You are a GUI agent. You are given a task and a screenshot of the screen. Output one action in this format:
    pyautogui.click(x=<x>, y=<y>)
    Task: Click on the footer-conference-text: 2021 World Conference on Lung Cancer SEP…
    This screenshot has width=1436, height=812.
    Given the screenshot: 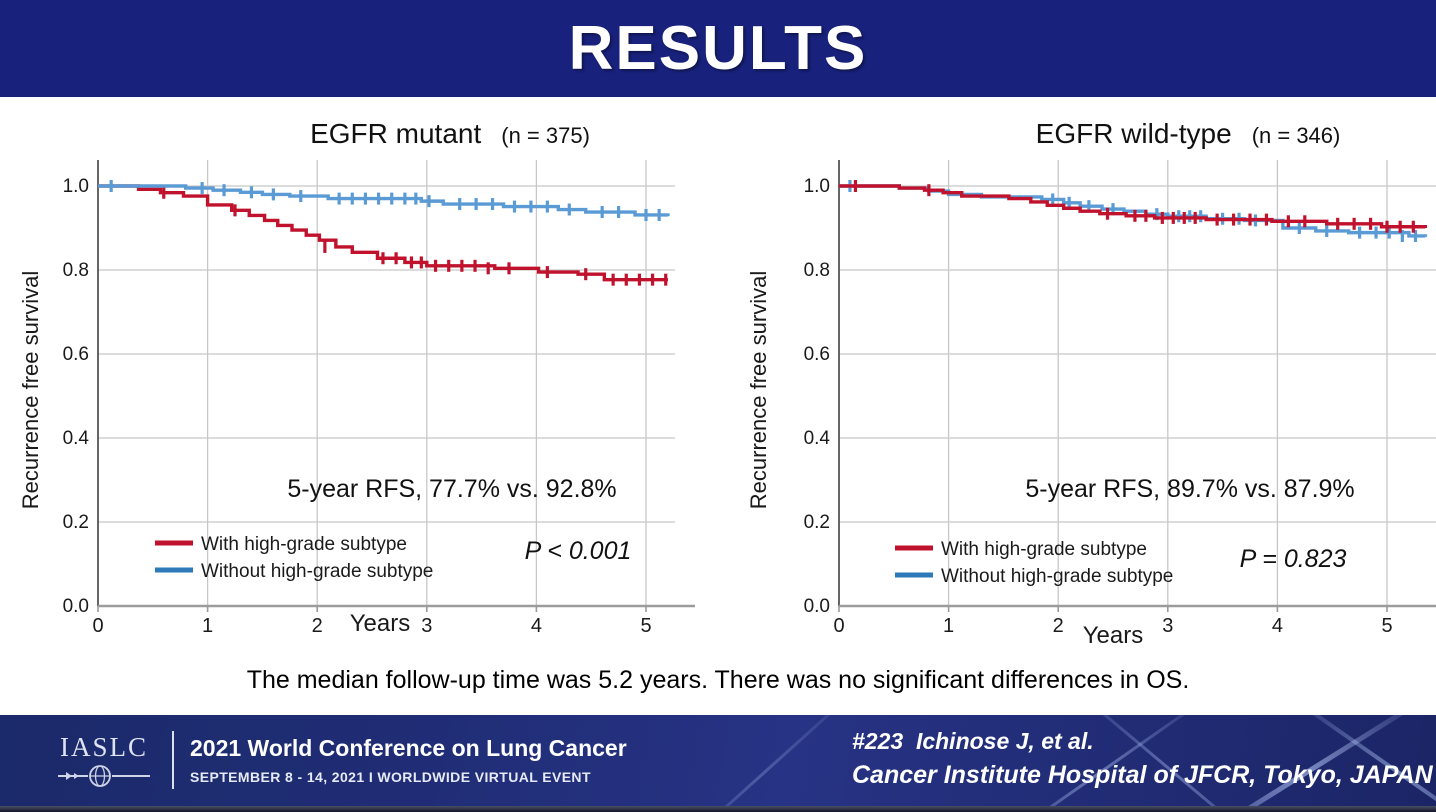 What is the action you would take?
    pyautogui.click(x=408, y=760)
    